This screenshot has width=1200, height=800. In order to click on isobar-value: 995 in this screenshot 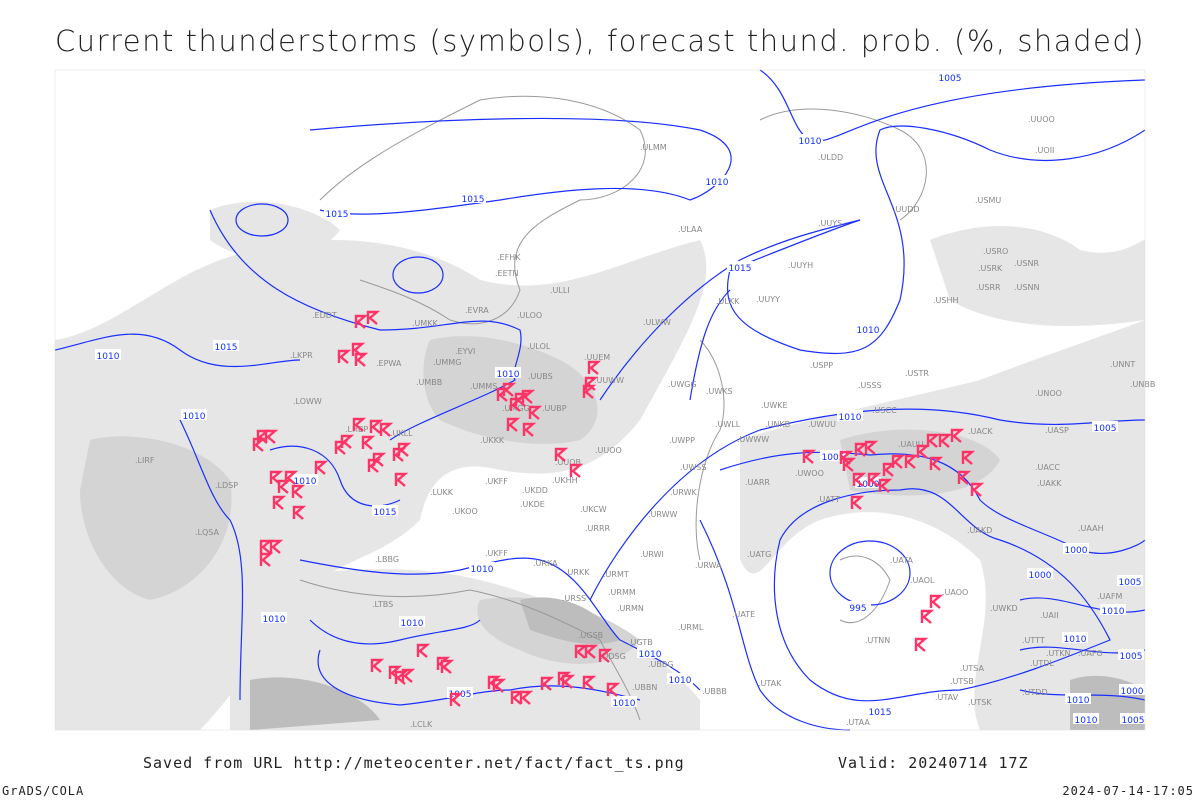, I will do `click(857, 609)`.